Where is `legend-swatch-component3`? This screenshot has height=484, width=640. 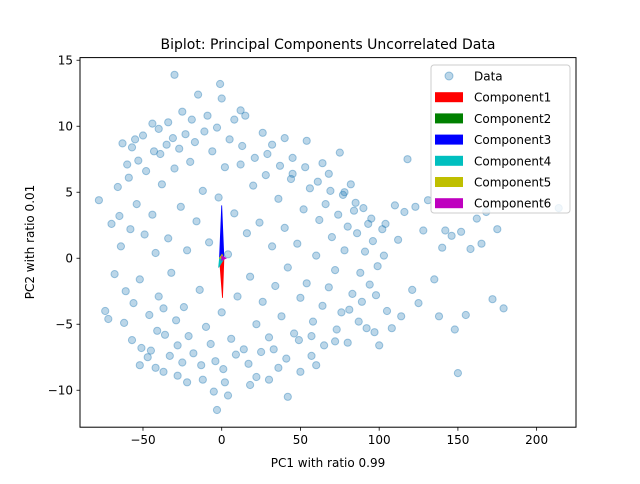 legend-swatch-component3 is located at coordinates (449, 139).